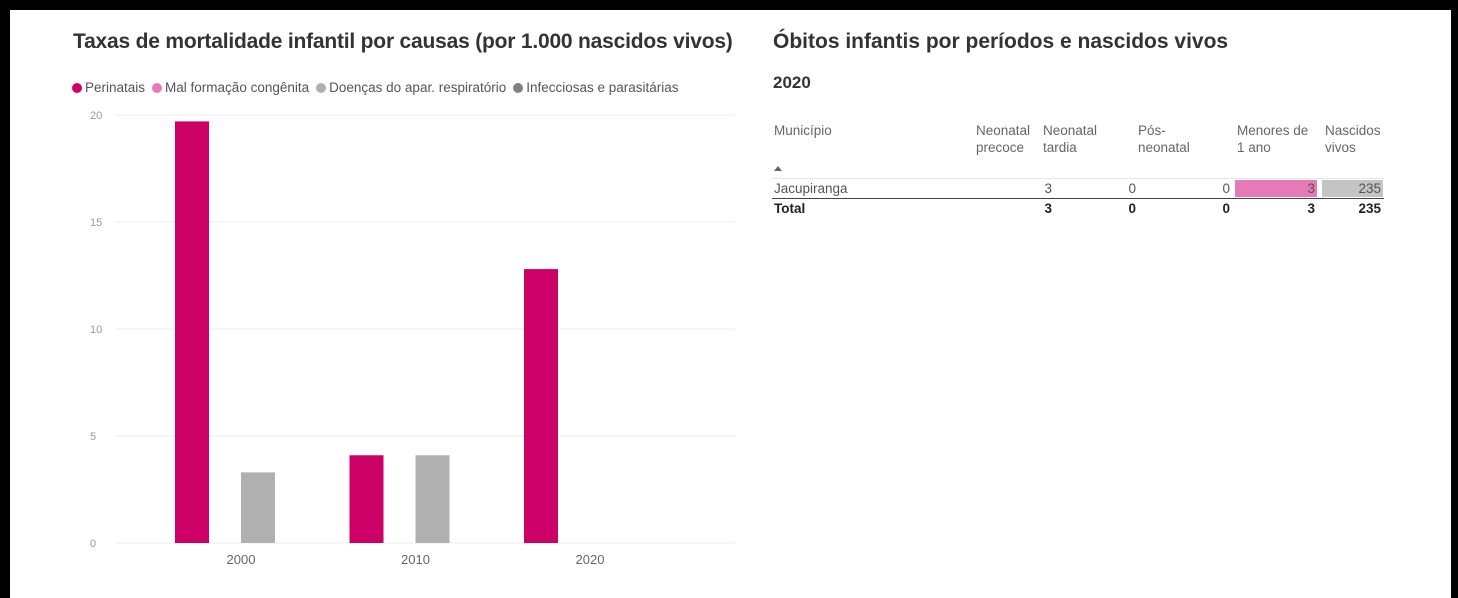 The width and height of the screenshot is (1458, 598). What do you see at coordinates (1369, 208) in the screenshot?
I see `total-nascidos-vivos: 235` at bounding box center [1369, 208].